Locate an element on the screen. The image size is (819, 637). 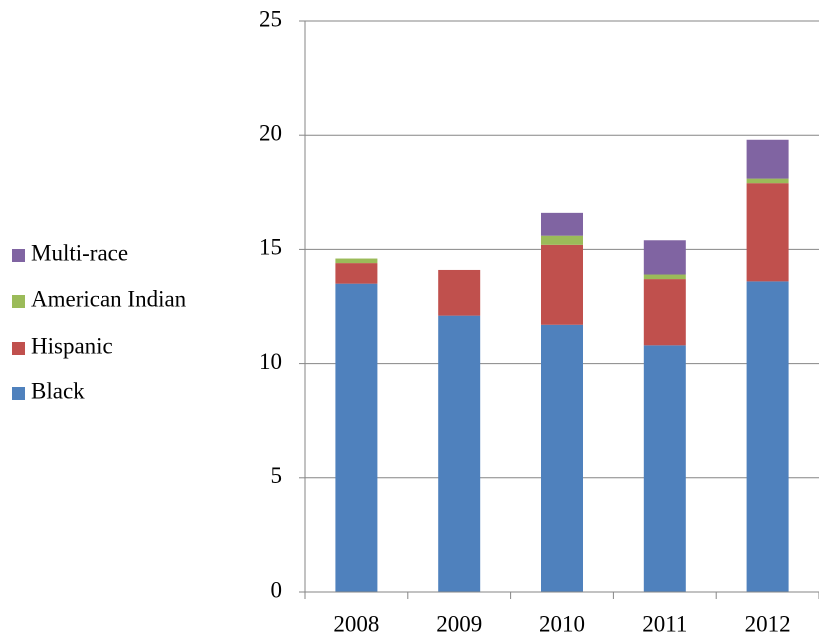
x-tick-label: 2008 is located at coordinates (356, 623).